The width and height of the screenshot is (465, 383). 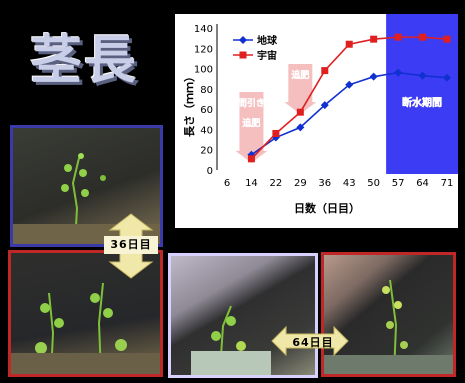 What do you see at coordinates (203, 49) in the screenshot?
I see `y-tick-label: 120` at bounding box center [203, 49].